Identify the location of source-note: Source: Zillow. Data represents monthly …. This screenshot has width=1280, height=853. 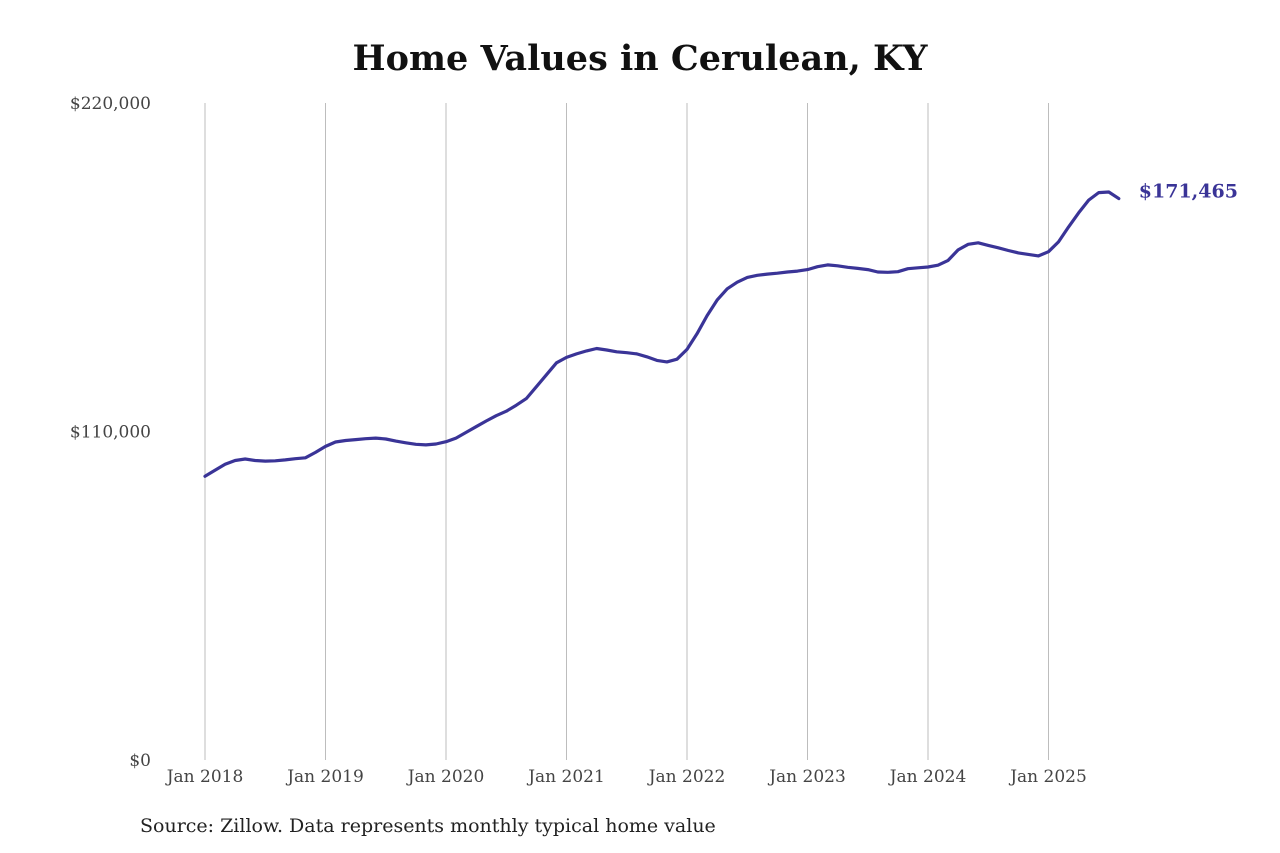
(428, 826).